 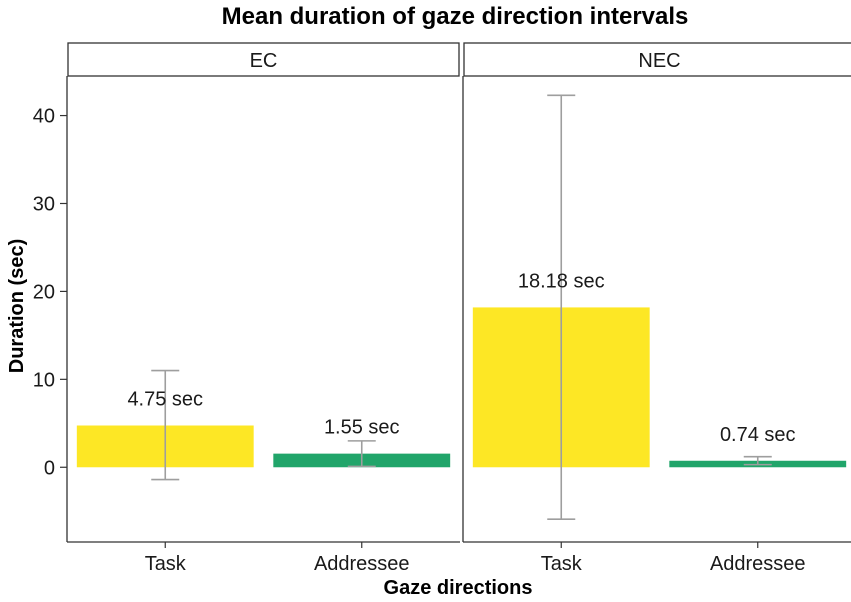 I want to click on data-label: 0.74 sec, so click(x=758, y=435).